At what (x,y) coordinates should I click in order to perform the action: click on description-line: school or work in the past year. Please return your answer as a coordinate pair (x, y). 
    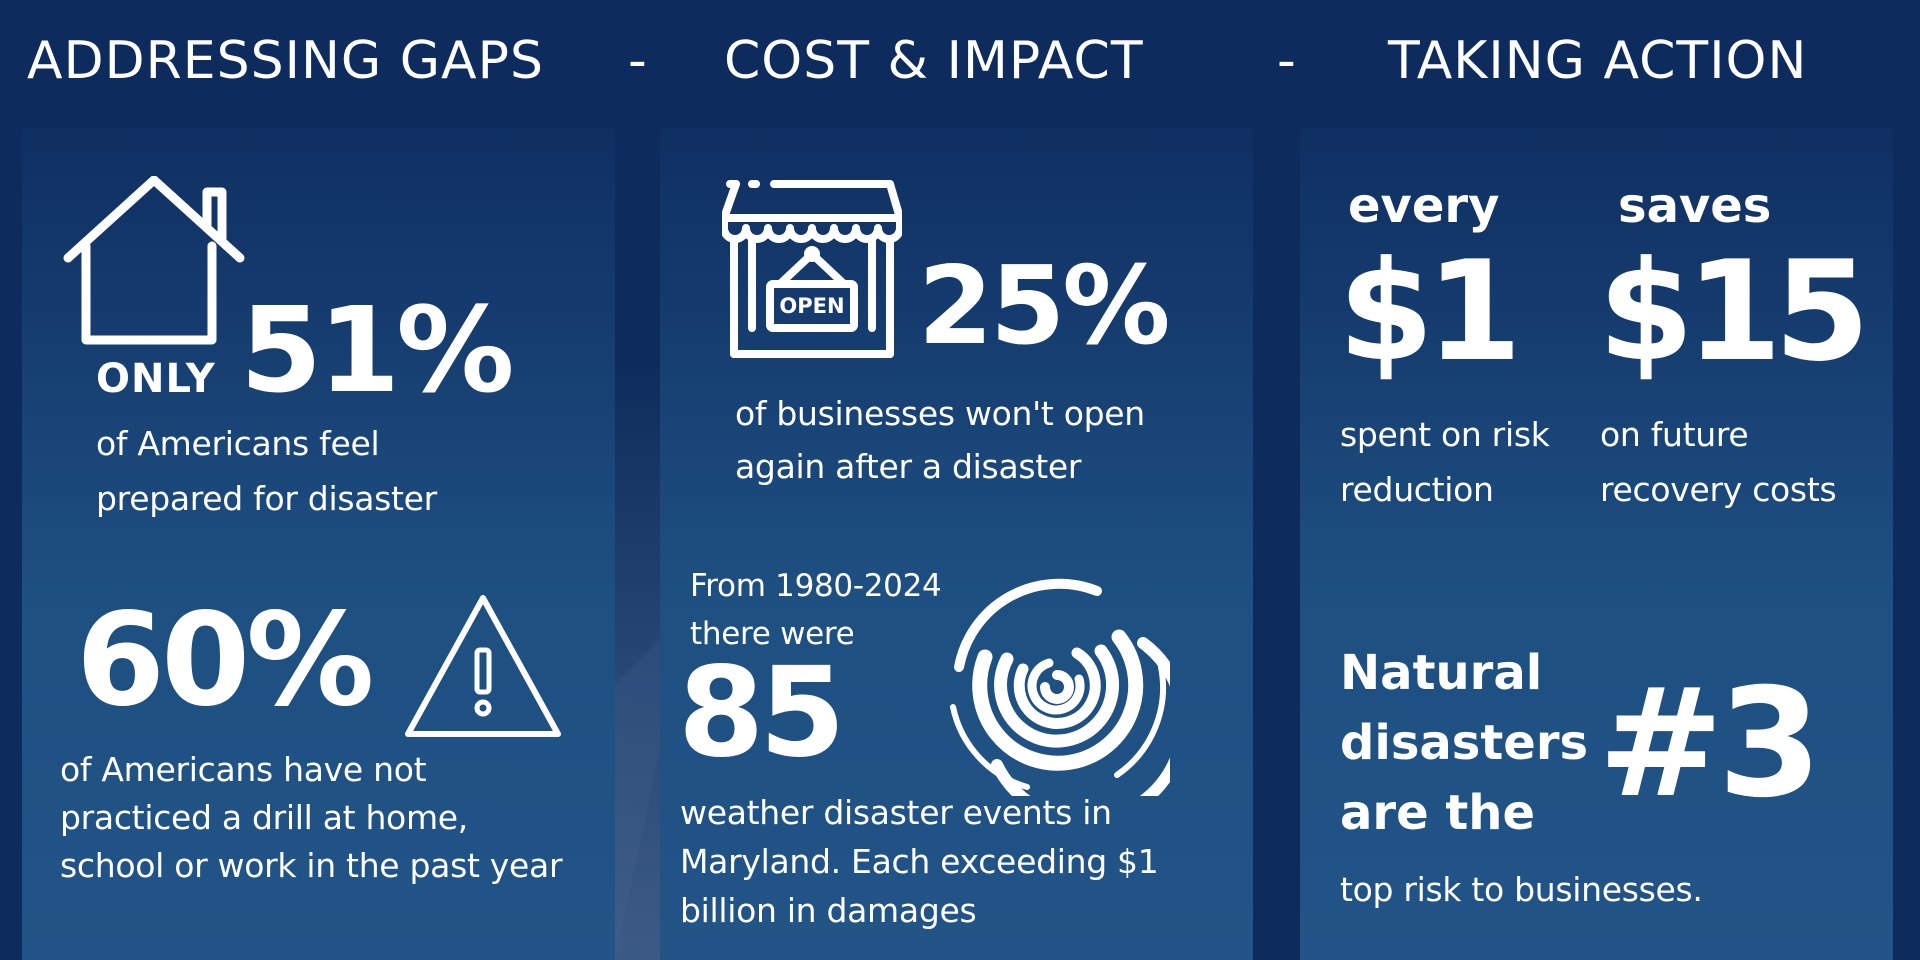
    Looking at the image, I should click on (311, 865).